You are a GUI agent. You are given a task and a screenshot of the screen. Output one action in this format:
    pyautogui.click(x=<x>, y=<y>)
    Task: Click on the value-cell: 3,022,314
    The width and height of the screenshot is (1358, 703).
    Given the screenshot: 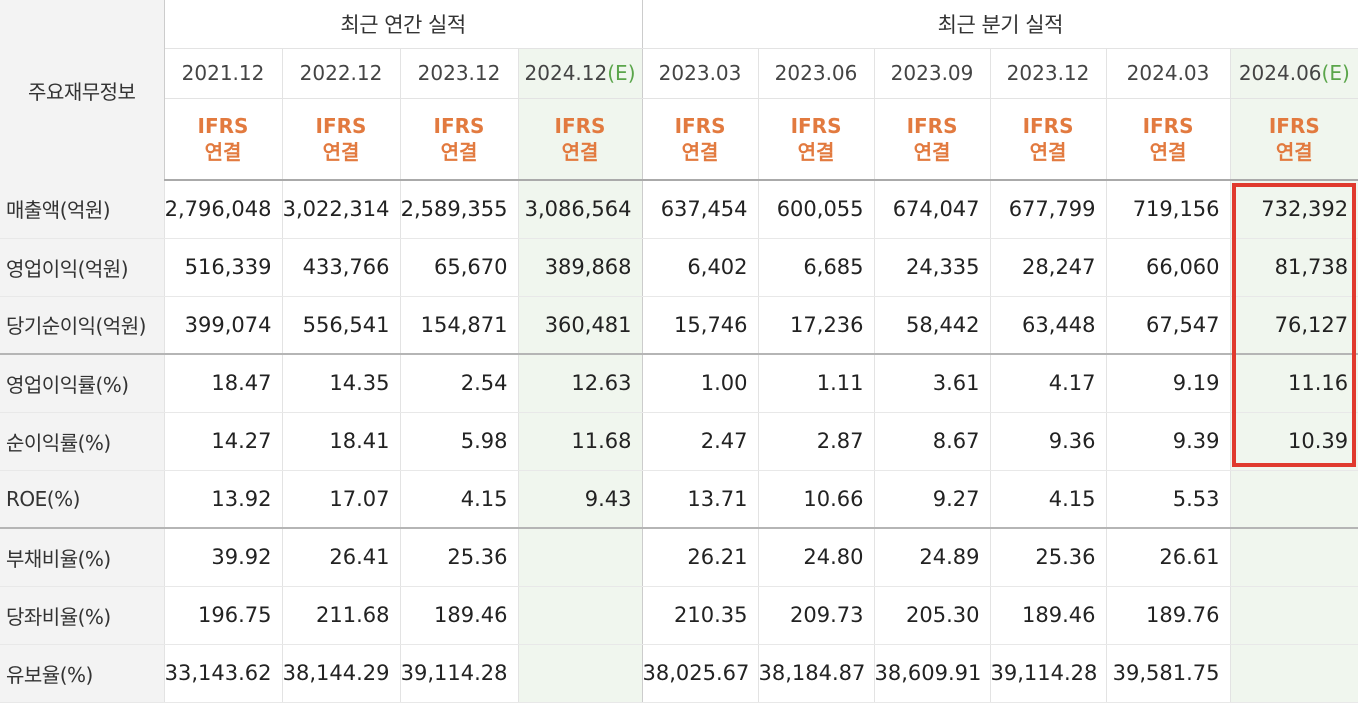 What is the action you would take?
    pyautogui.click(x=340, y=209)
    